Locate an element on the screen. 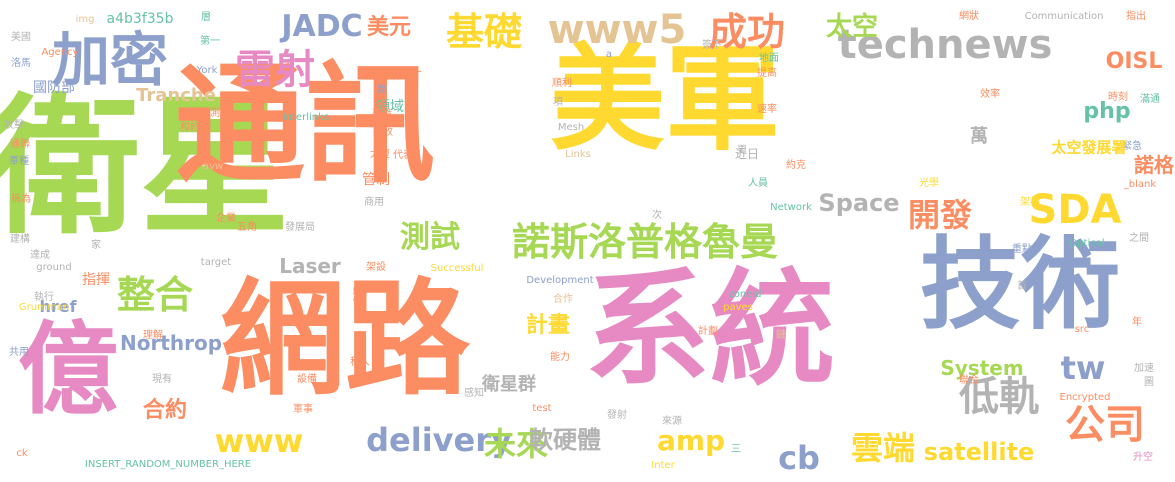 The width and height of the screenshot is (1175, 482). cloud-word: 設備 is located at coordinates (307, 379).